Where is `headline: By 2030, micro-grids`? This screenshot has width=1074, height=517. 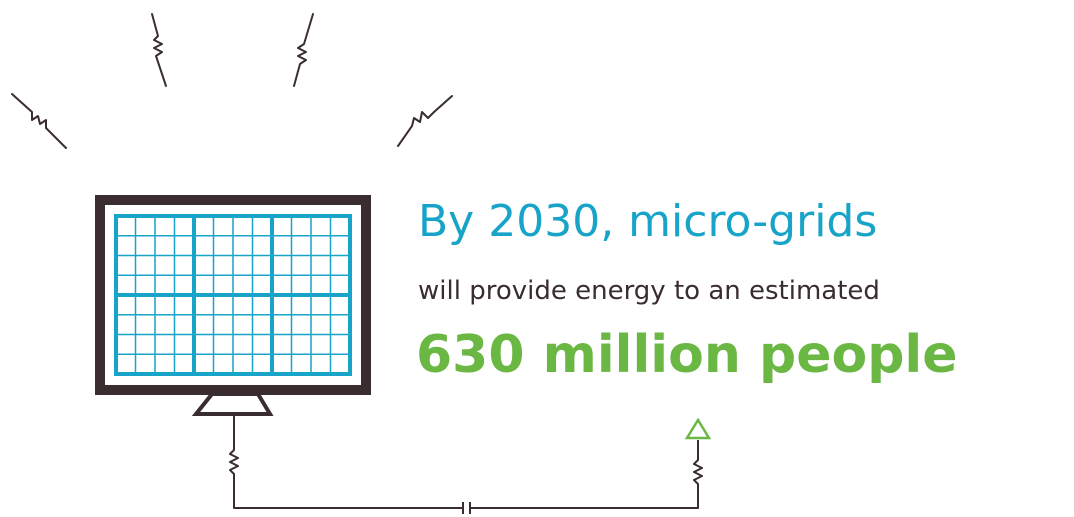 headline: By 2030, micro-grids is located at coordinates (648, 221).